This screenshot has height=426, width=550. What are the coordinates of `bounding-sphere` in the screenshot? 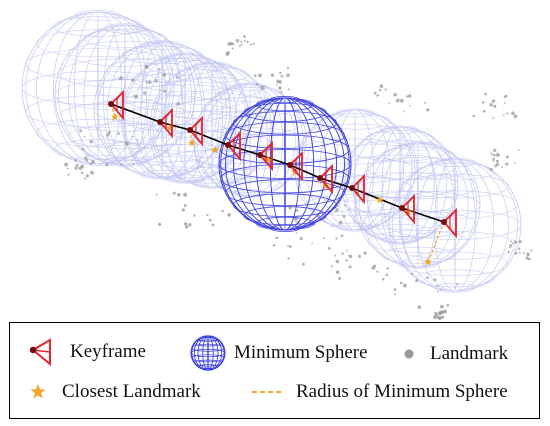 It's located at (418, 205).